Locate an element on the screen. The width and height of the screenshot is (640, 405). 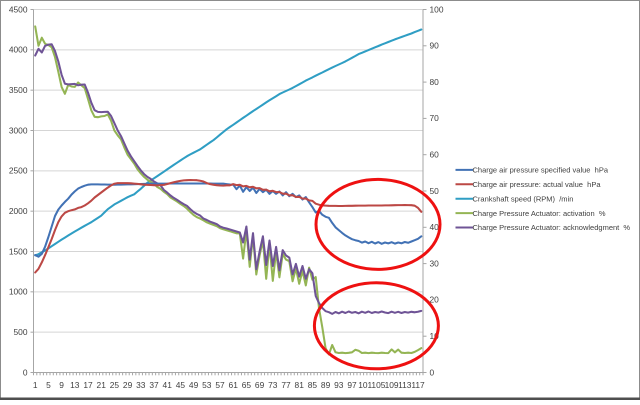
svg-text: 500 is located at coordinates (21, 332).